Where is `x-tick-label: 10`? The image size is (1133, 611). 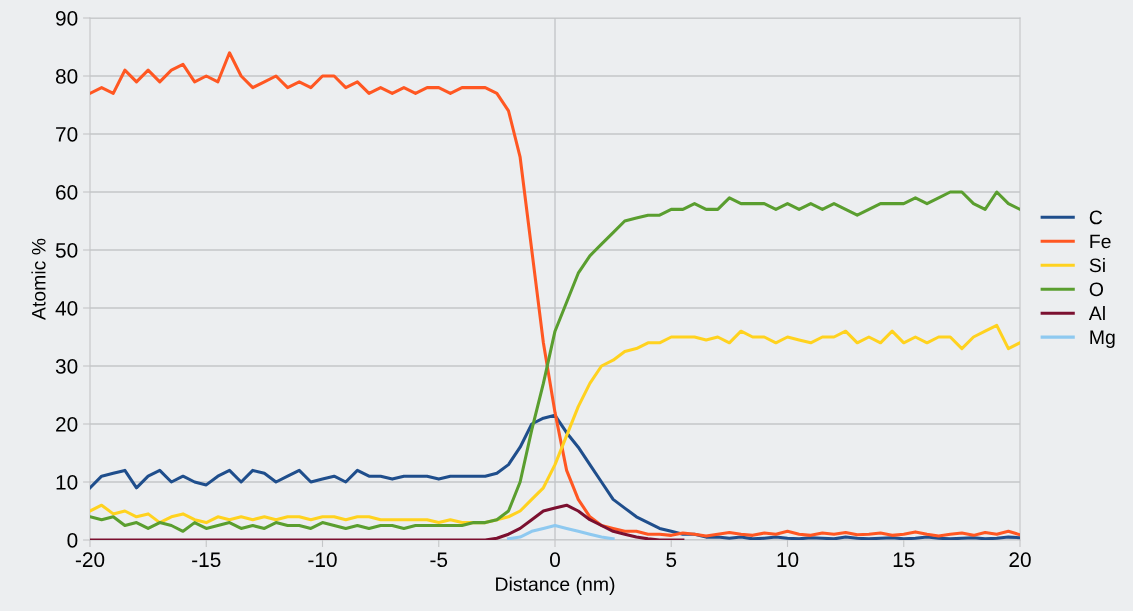 x-tick-label: 10 is located at coordinates (788, 560).